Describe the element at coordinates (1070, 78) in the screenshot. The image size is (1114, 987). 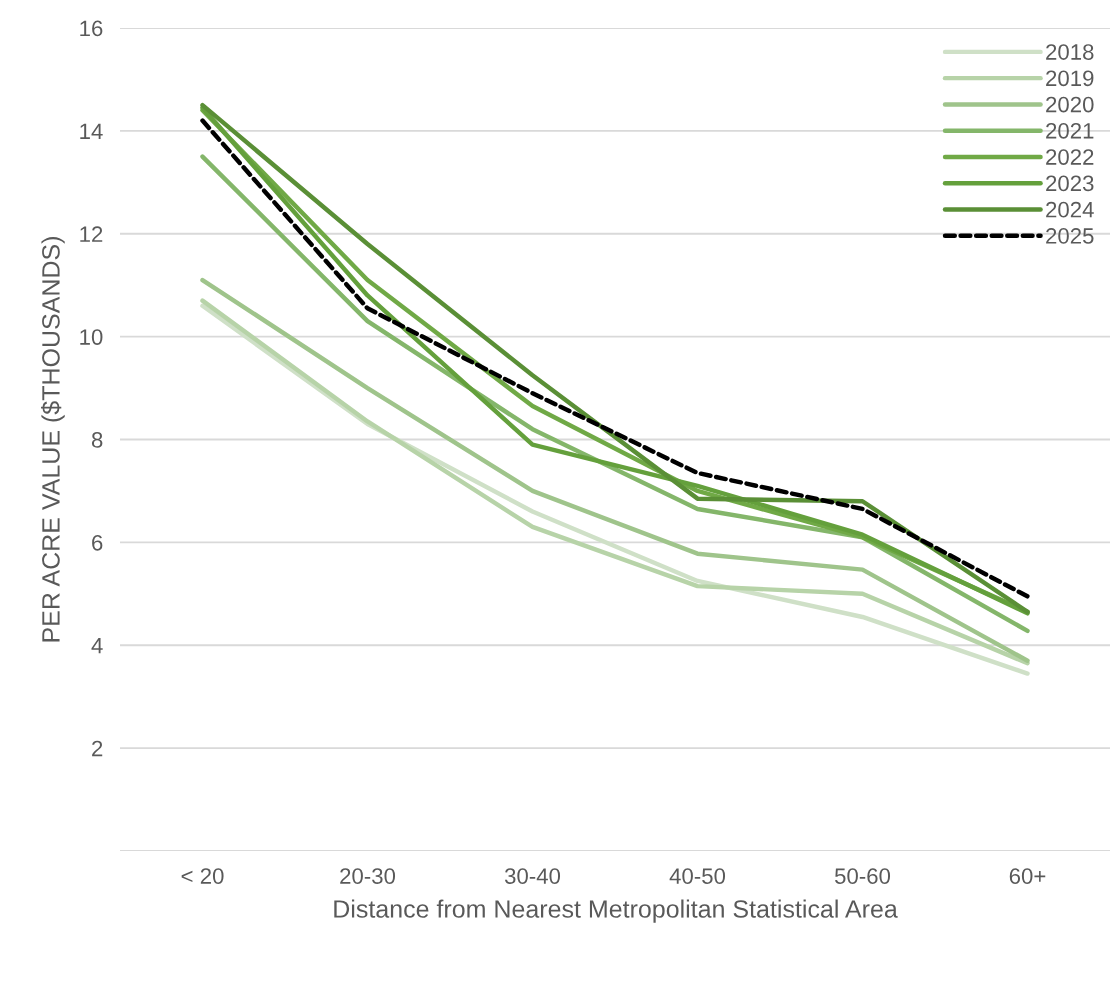
I see `legend-label: 2019` at that location.